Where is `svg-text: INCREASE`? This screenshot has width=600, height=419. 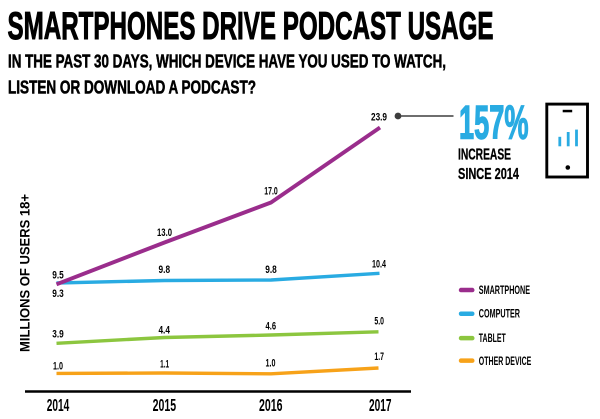
svg-text: INCREASE is located at coordinates (484, 155).